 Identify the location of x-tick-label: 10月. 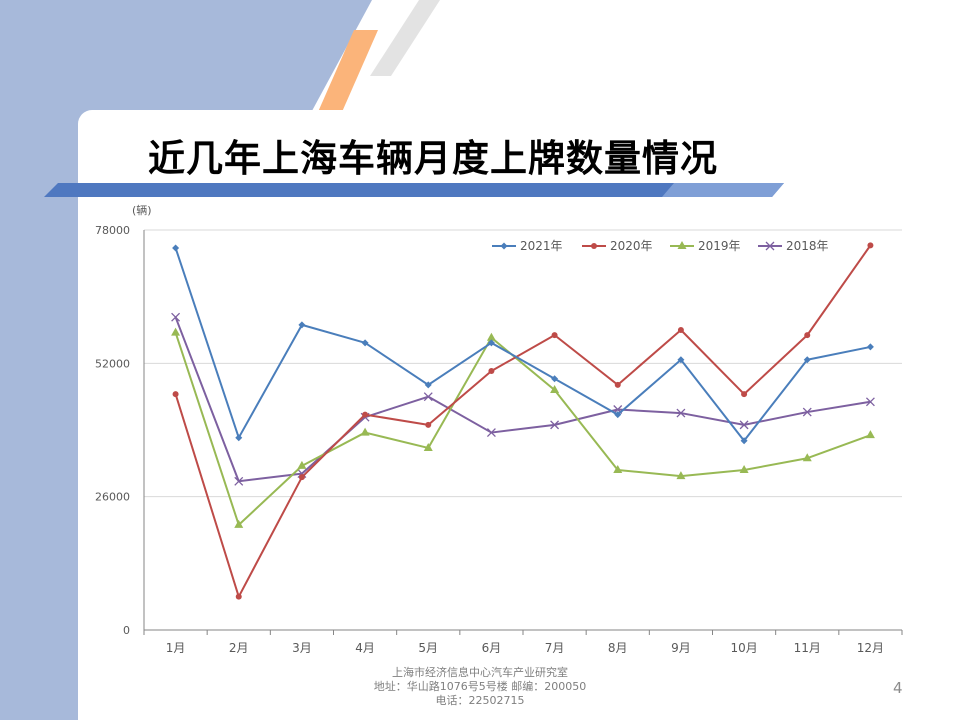
(743, 648).